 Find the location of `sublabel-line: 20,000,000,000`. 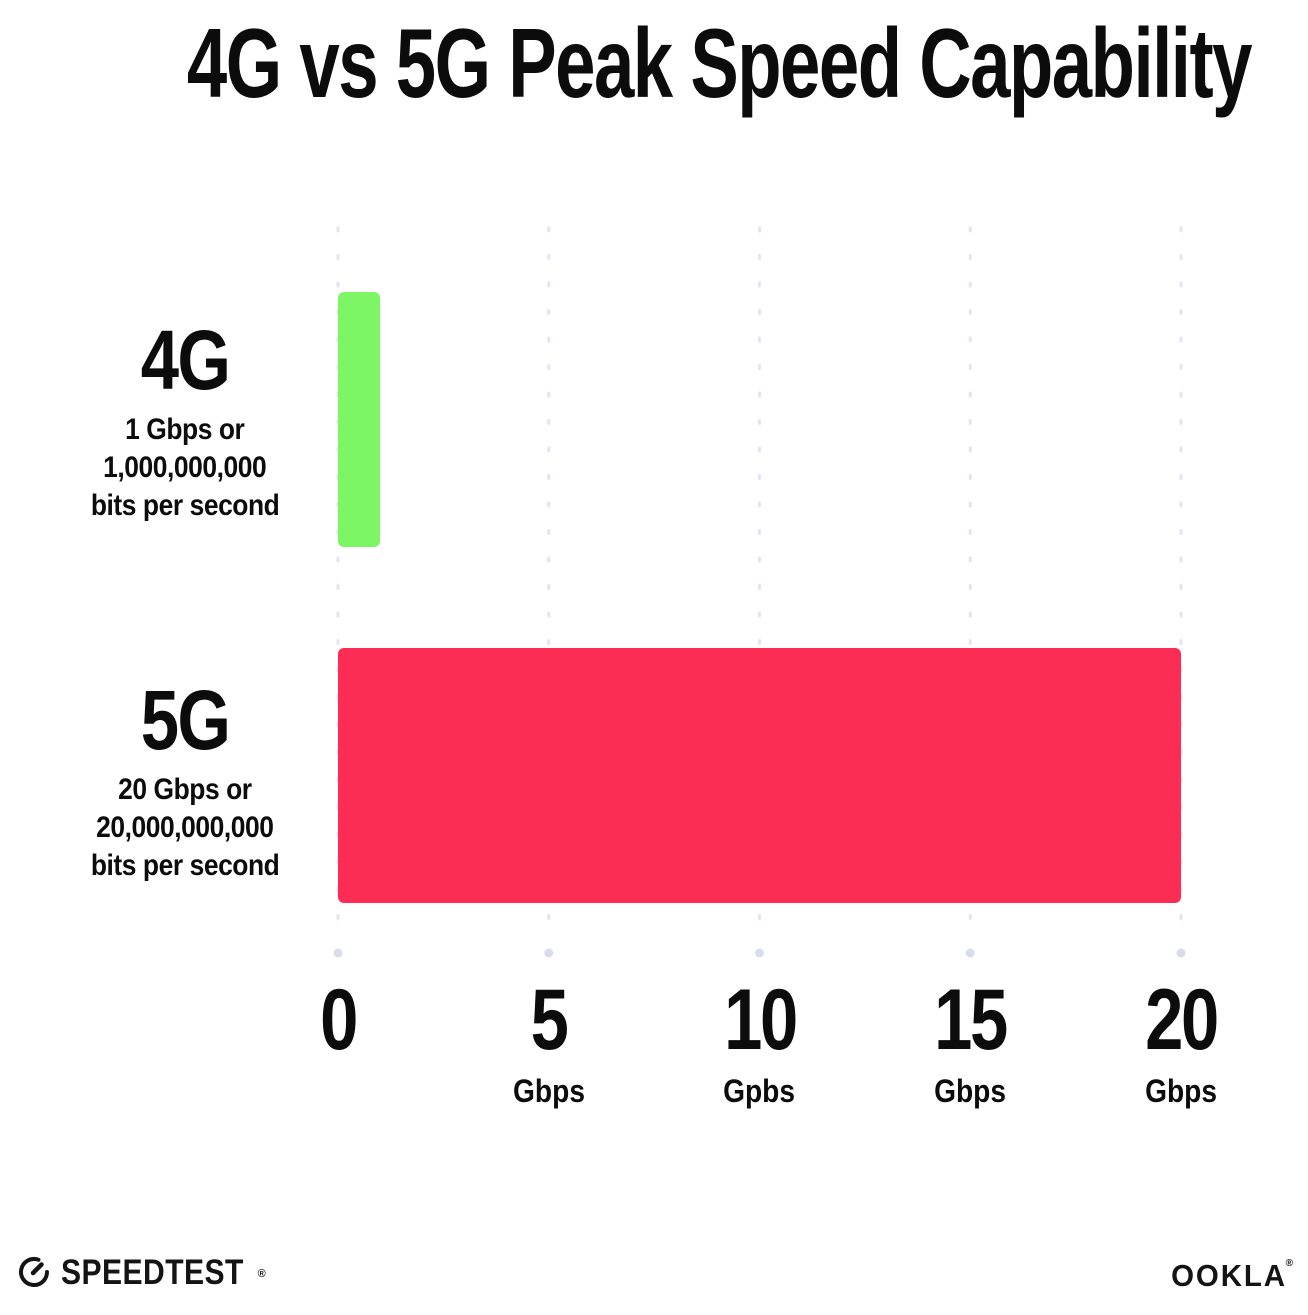

sublabel-line: 20,000,000,000 is located at coordinates (185, 827).